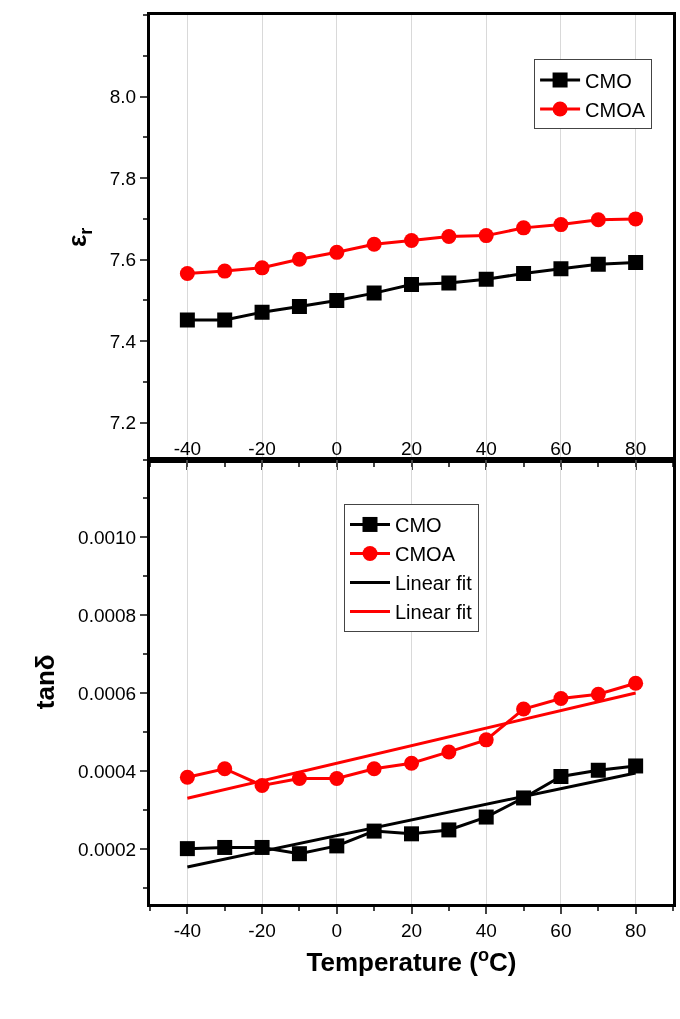  What do you see at coordinates (123, 260) in the screenshot?
I see `y-tick-label: 7.6` at bounding box center [123, 260].